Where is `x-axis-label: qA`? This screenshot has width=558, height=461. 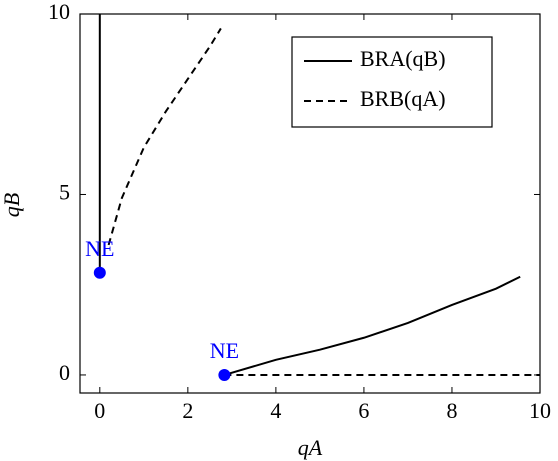 x-axis-label: qA is located at coordinates (310, 447).